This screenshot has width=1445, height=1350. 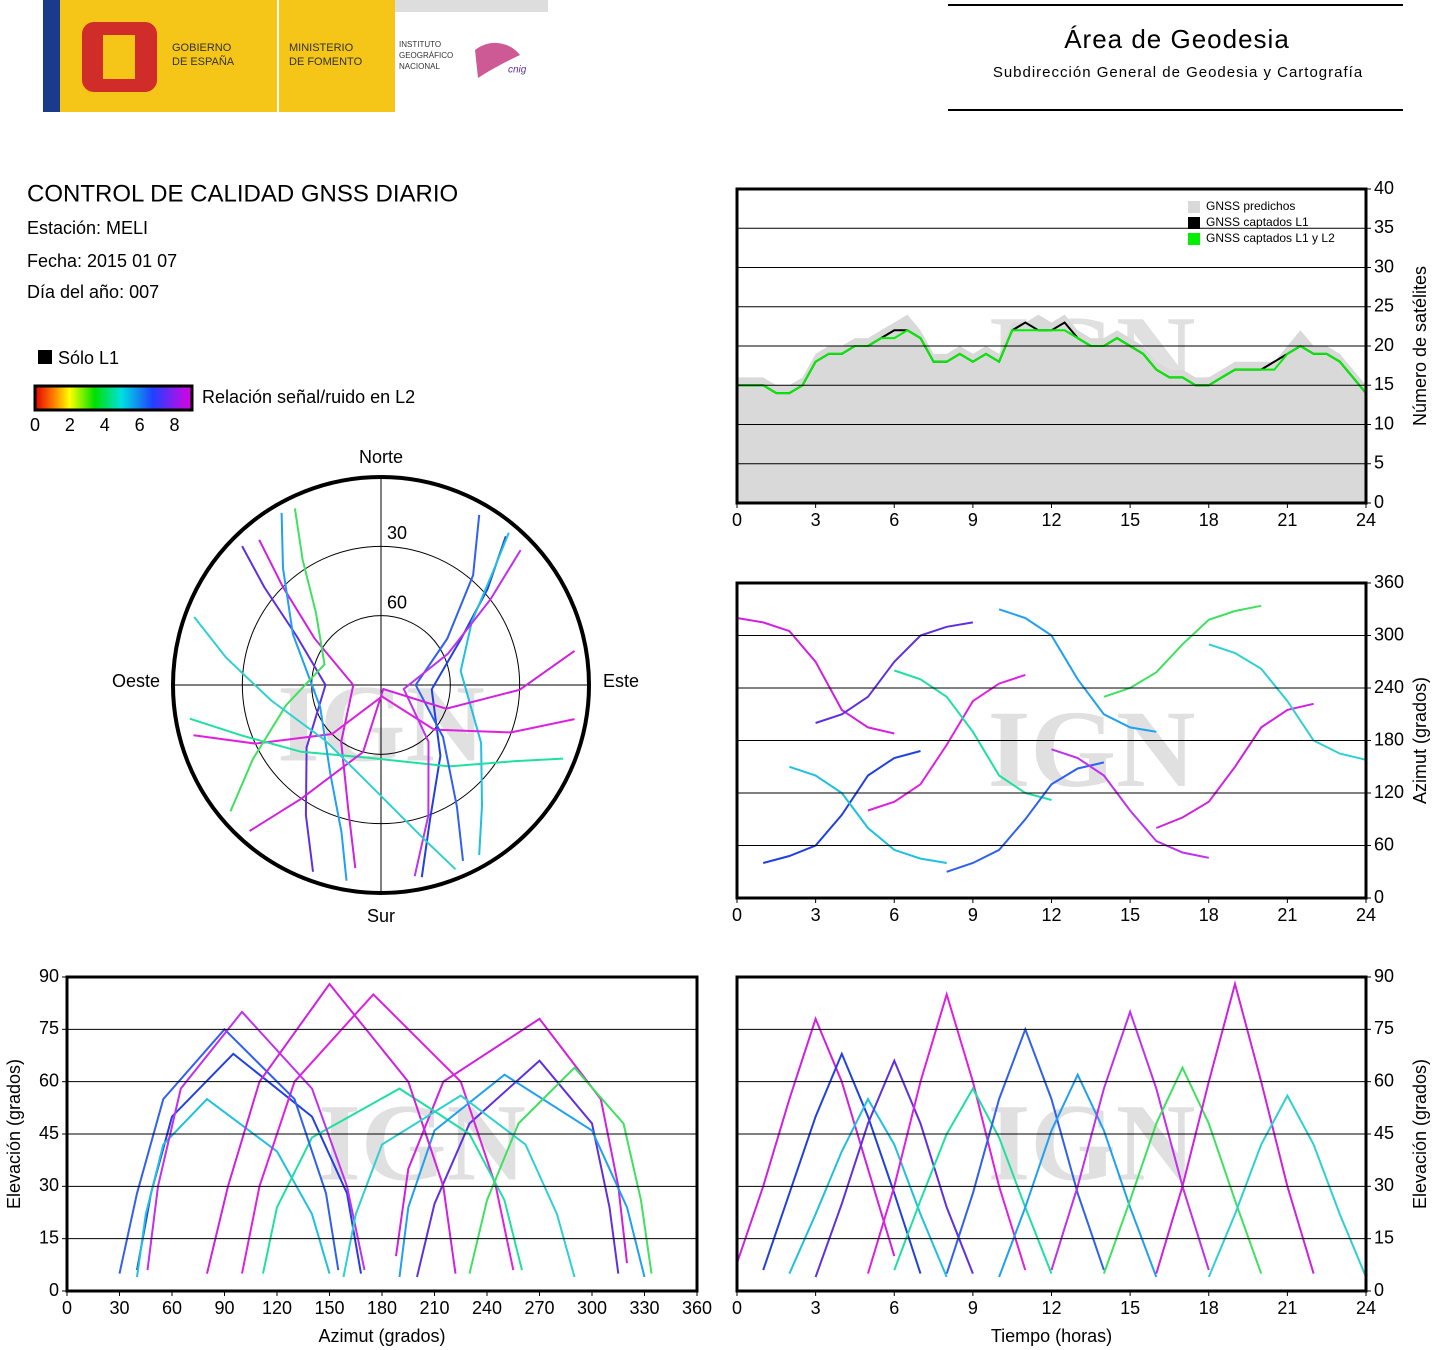 I want to click on snr-tick-label: 6, so click(x=140, y=425).